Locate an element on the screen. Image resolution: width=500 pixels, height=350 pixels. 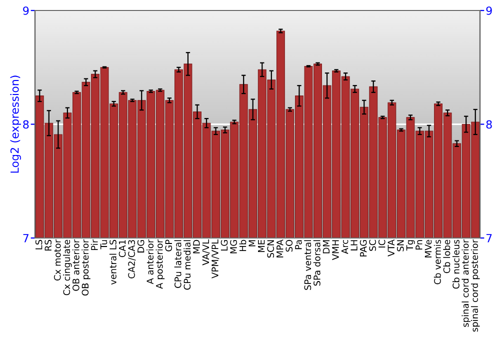
x-tick-label: GP is located at coordinates (168, 246).